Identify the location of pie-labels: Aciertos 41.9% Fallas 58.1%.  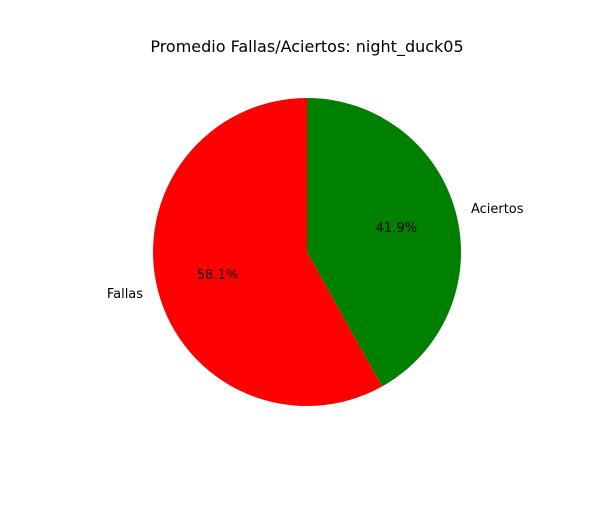
(315, 252).